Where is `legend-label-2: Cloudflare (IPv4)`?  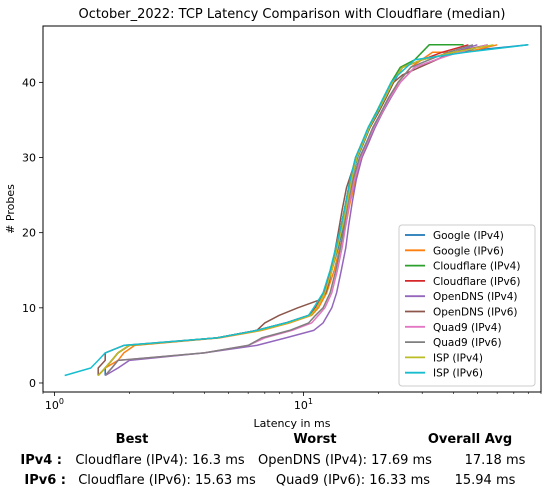
legend-label-2: Cloudflare (IPv4) is located at coordinates (476, 267).